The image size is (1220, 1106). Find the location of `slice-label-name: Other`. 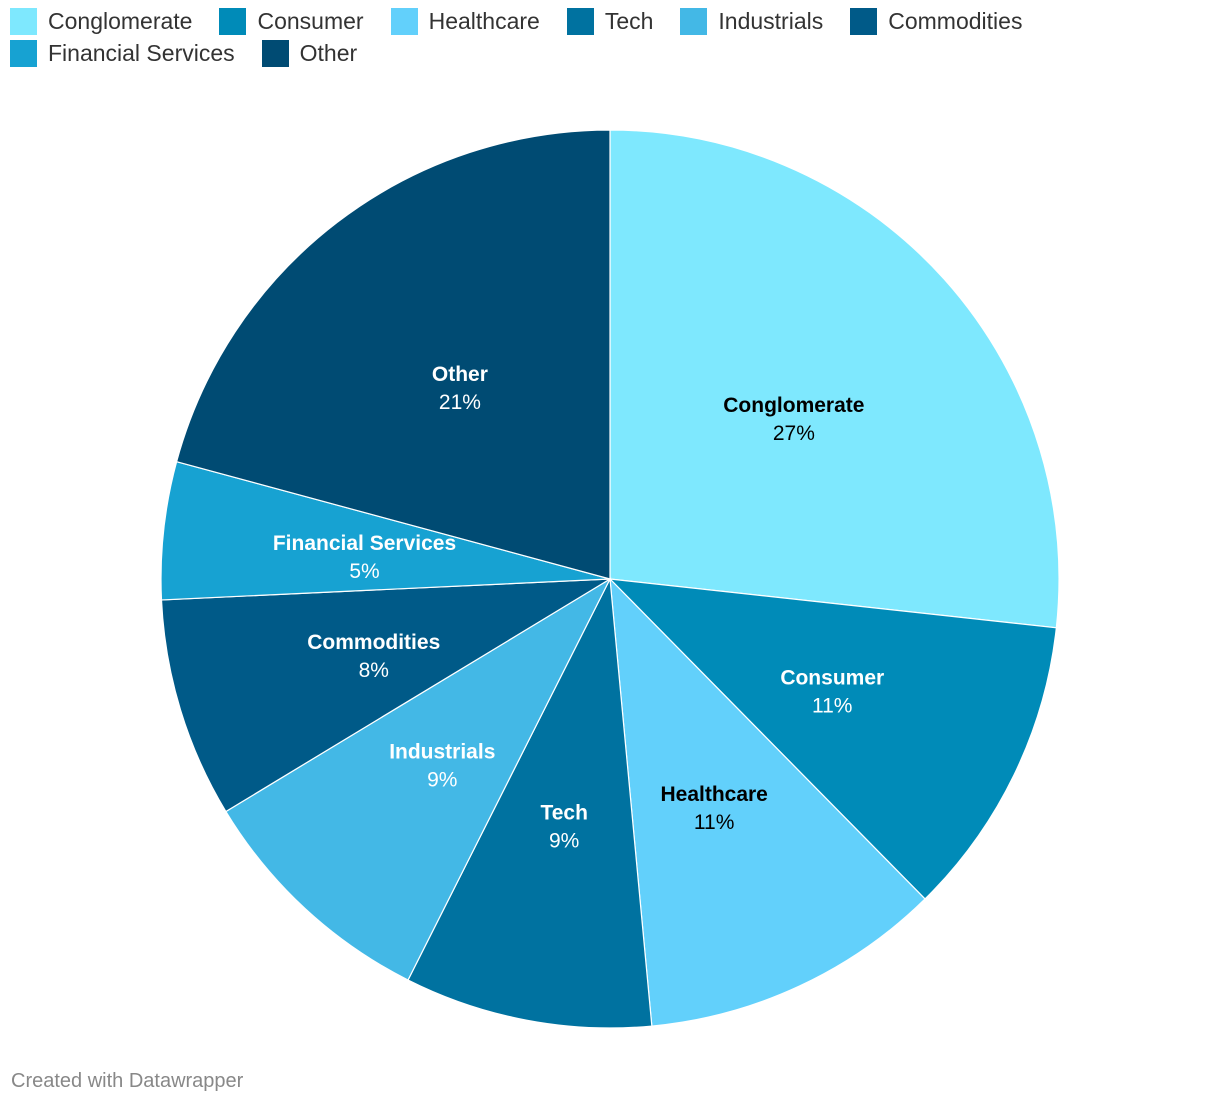

slice-label-name: Other is located at coordinates (460, 374).